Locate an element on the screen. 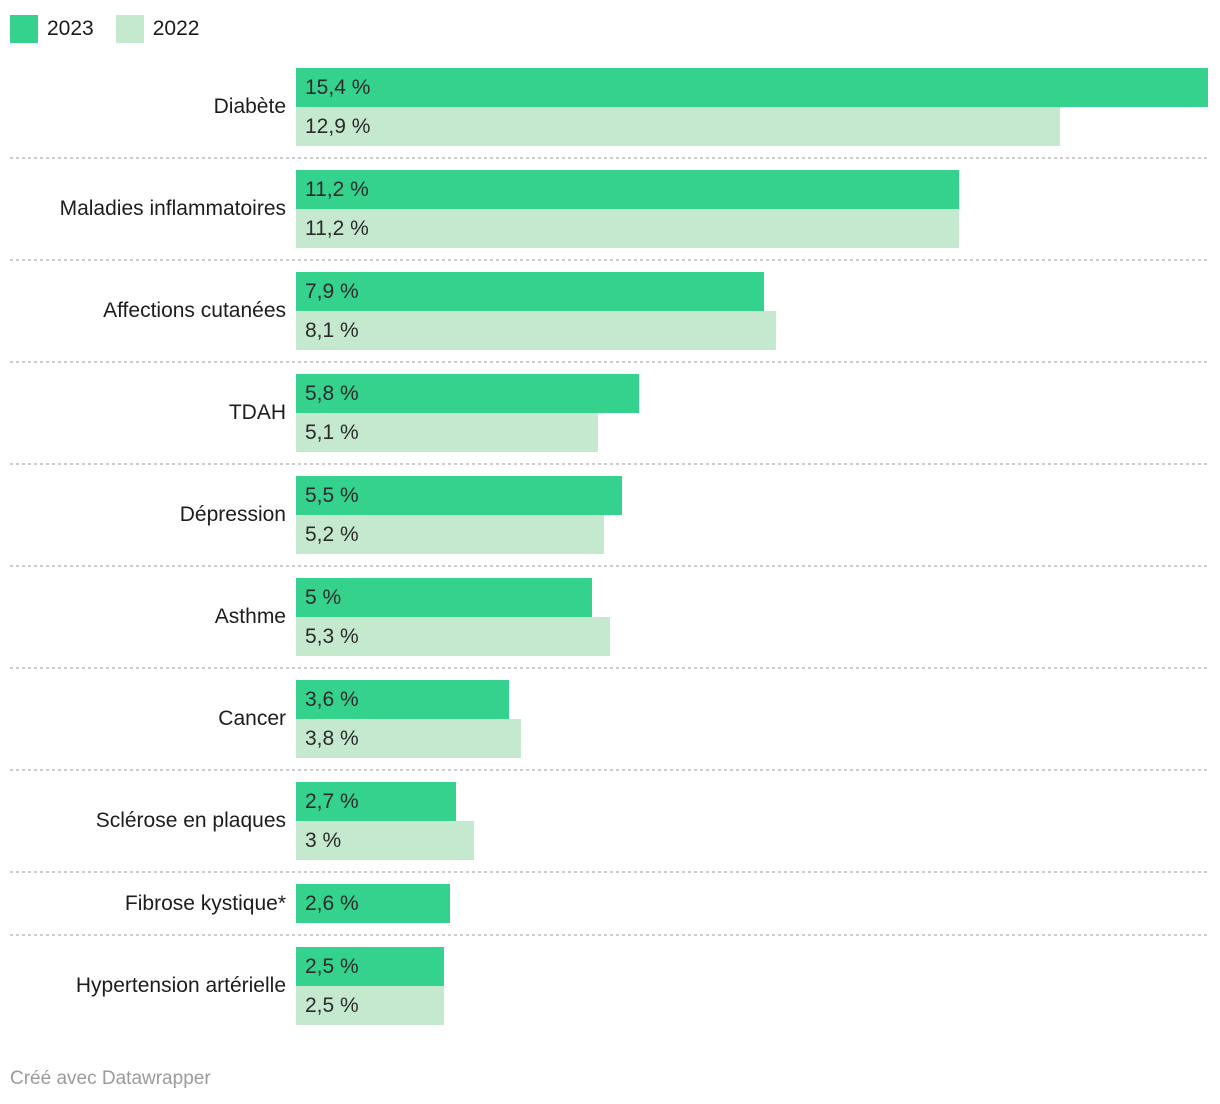  bar-2023: 2,7 % is located at coordinates (376, 801).